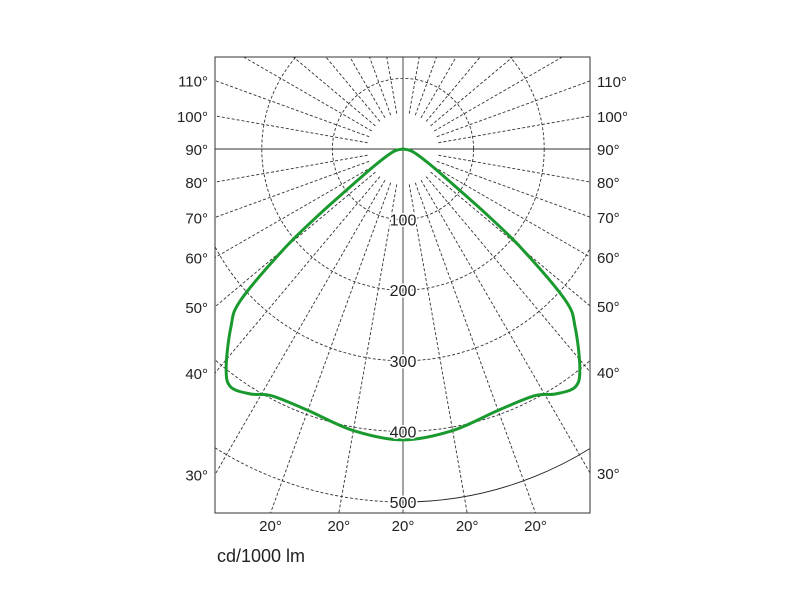 The width and height of the screenshot is (799, 600). Describe the element at coordinates (196, 259) in the screenshot. I see `angle-label-left: 60°` at that location.